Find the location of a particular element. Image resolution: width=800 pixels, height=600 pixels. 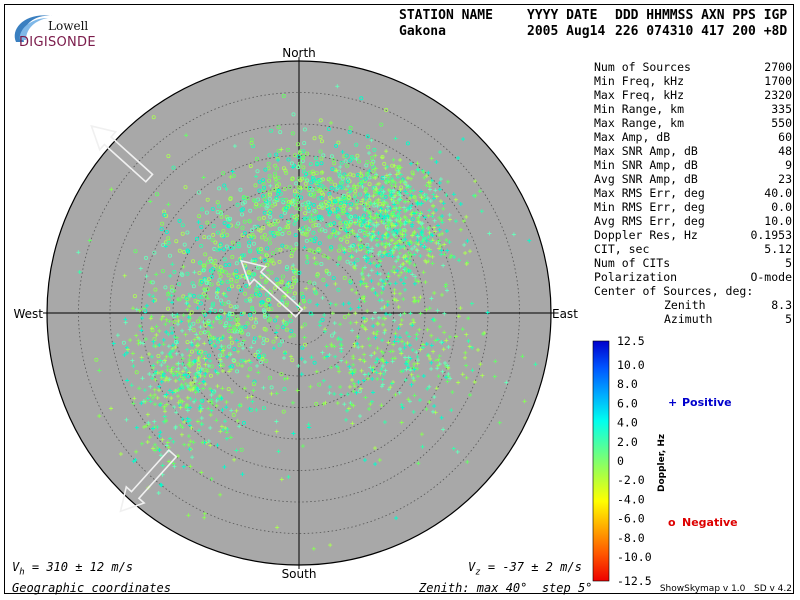

stat-value: 48 is located at coordinates (785, 151).